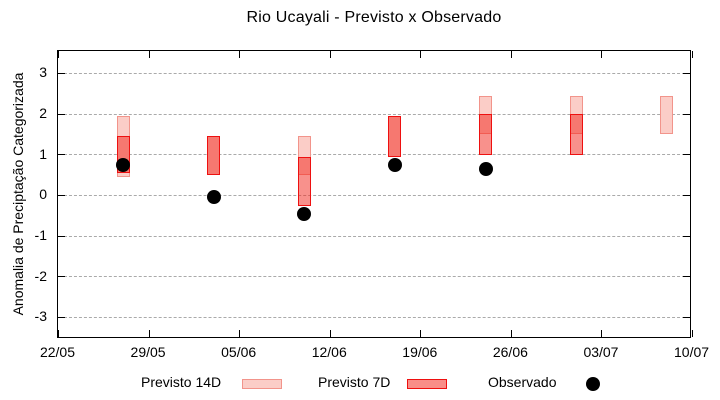 This screenshot has width=720, height=400. I want to click on chart-title: Rio Ucayali - Previsto x Observado, so click(374, 17).